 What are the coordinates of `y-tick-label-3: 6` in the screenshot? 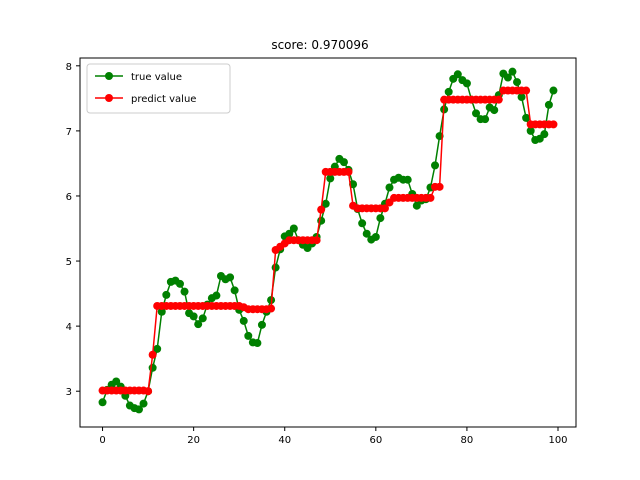 It's located at (69, 197).